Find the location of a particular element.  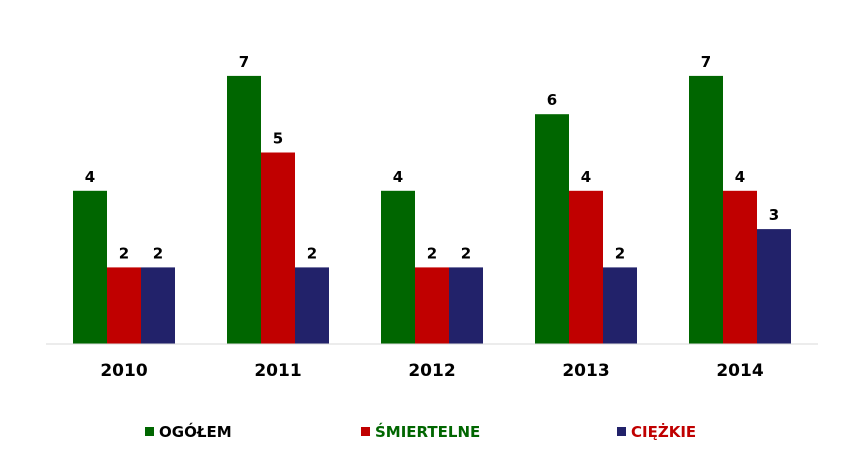

value-label-2011-series-3: 2 is located at coordinates (312, 253).